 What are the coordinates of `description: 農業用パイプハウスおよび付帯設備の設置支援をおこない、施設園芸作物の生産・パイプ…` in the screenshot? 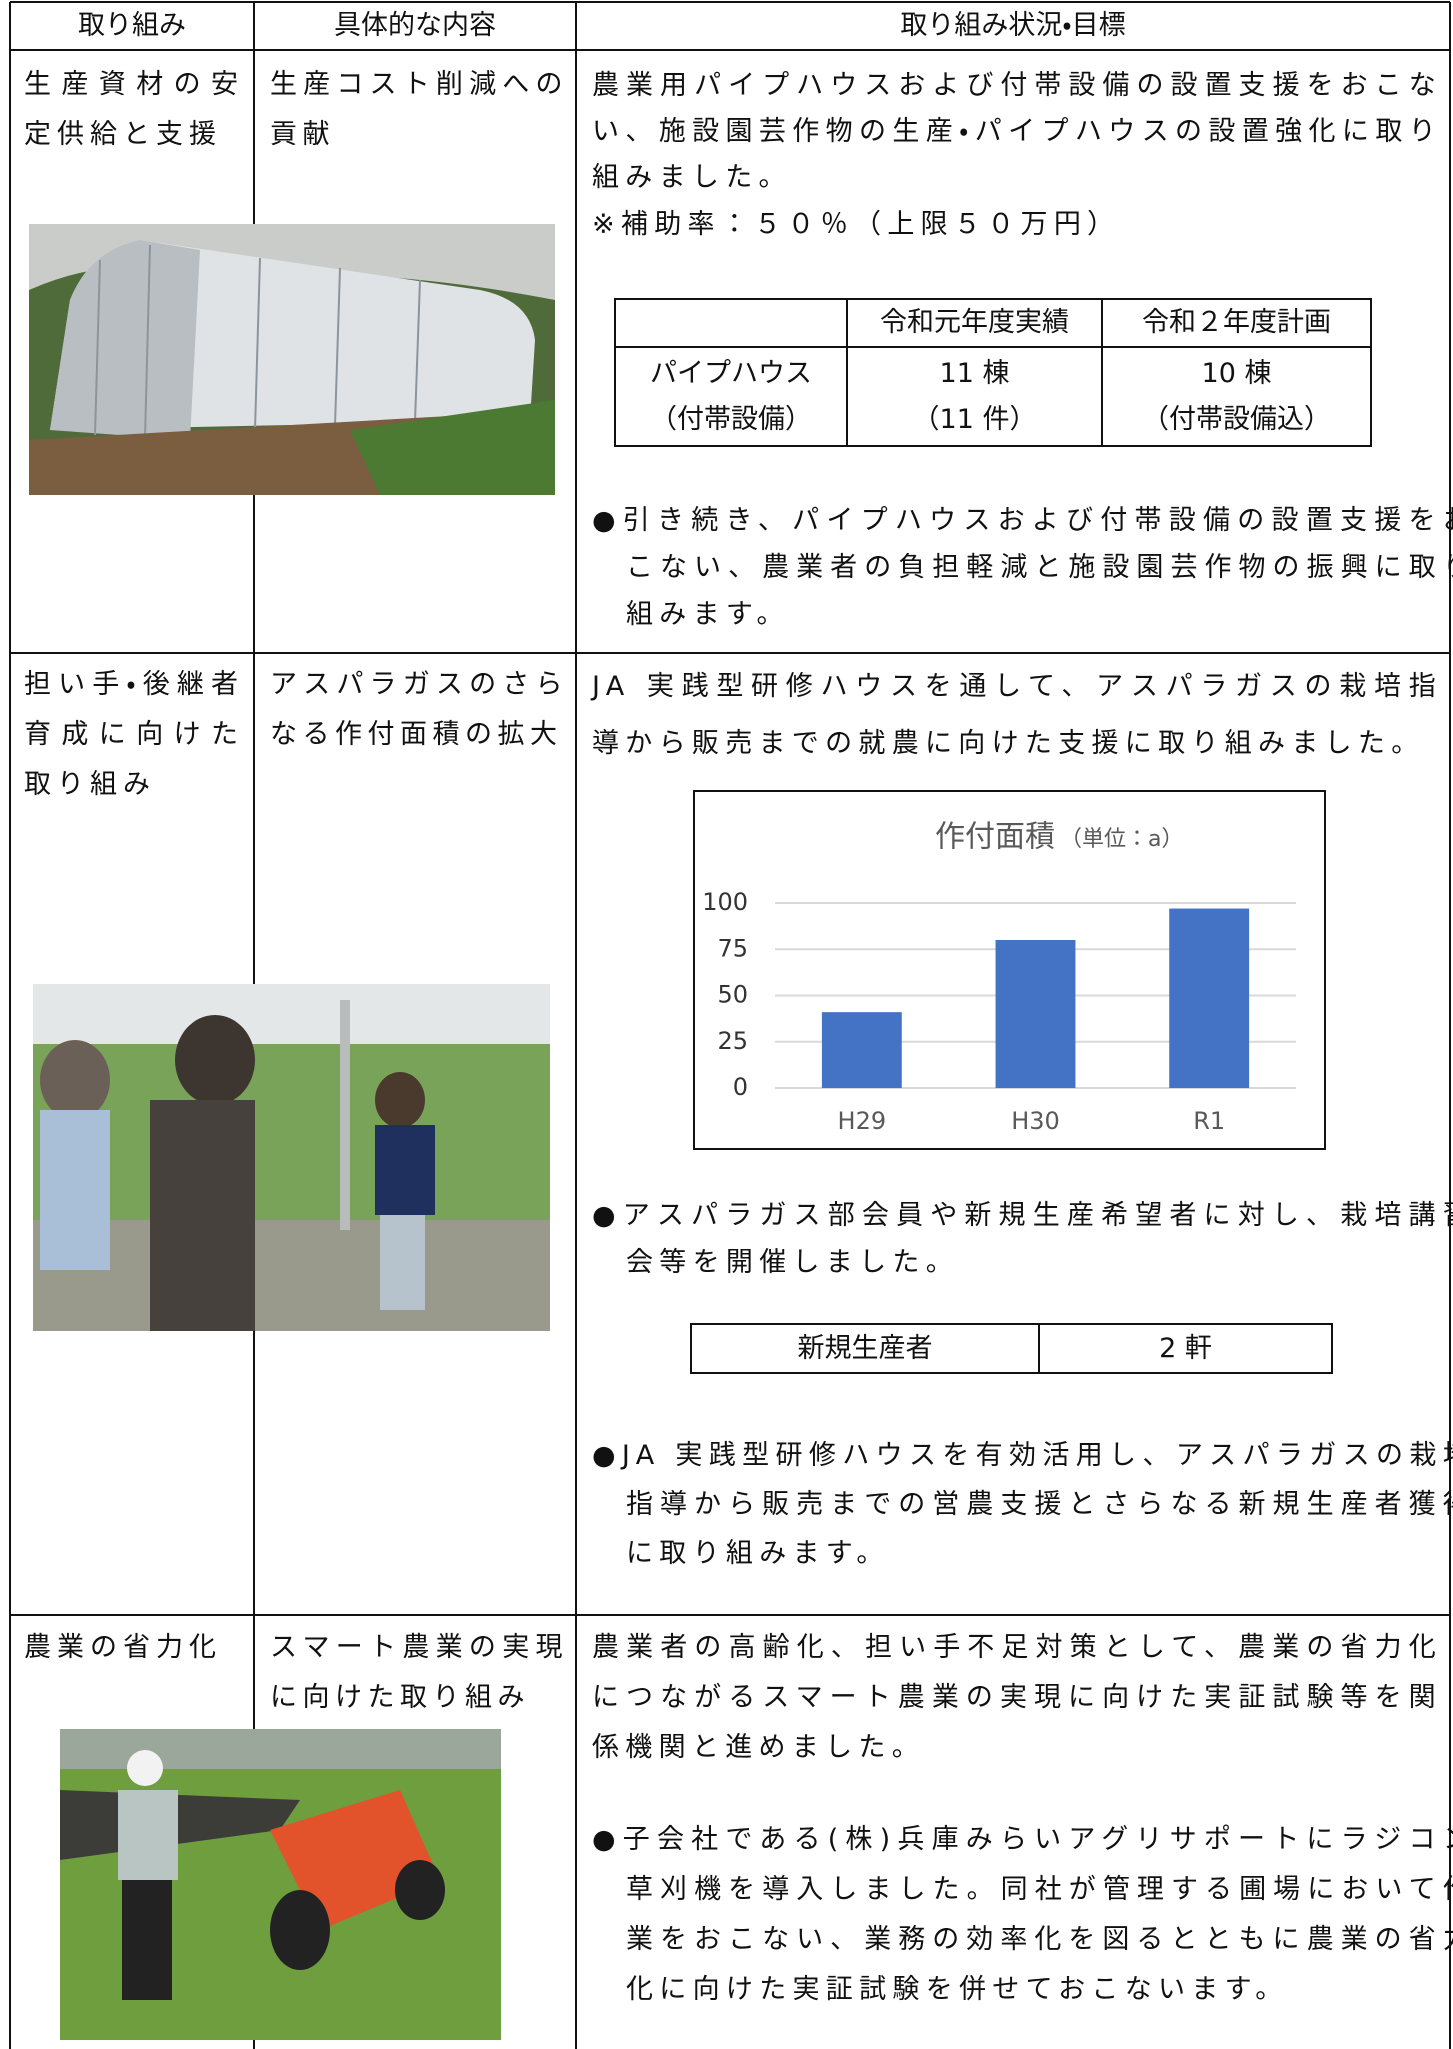 It's located at (1017, 131).